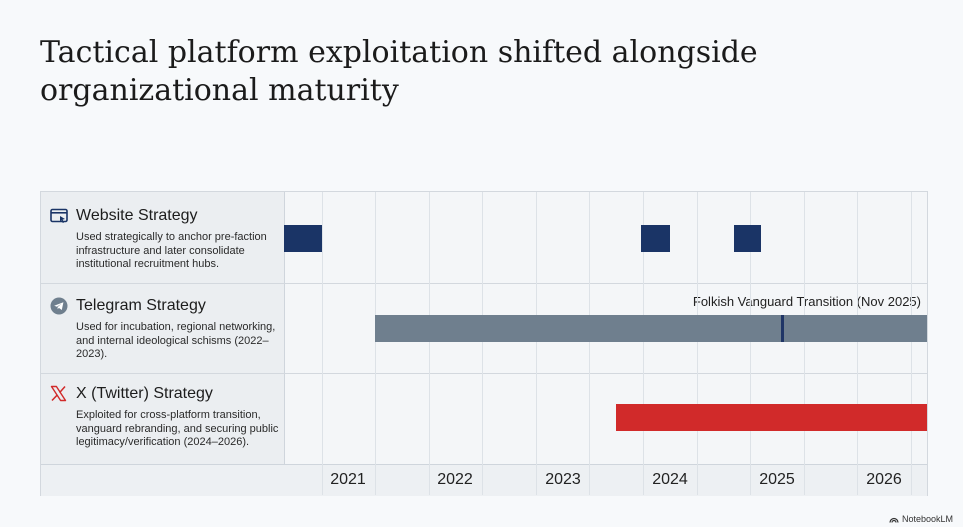 This screenshot has width=963, height=527. I want to click on notebooklm-watermark: NotebookLM, so click(921, 519).